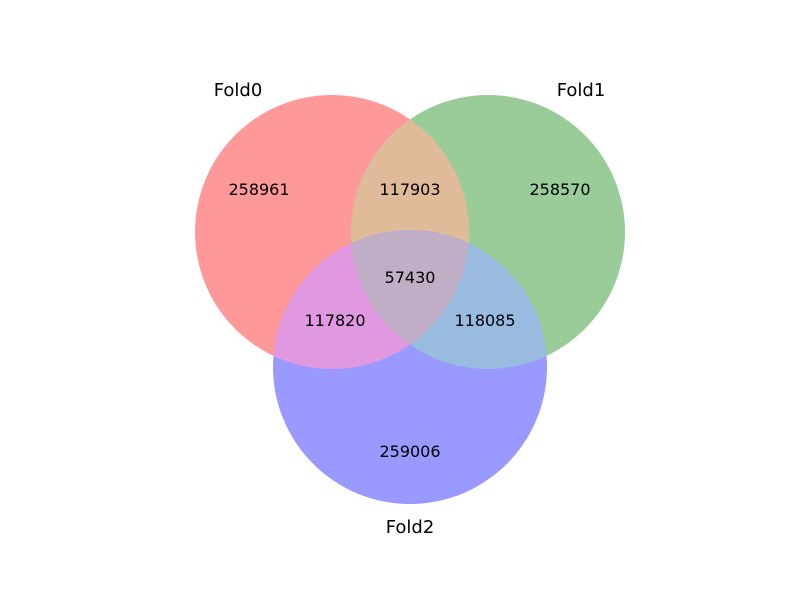 The image size is (800, 600). I want to click on fold2-label: Fold2, so click(410, 527).